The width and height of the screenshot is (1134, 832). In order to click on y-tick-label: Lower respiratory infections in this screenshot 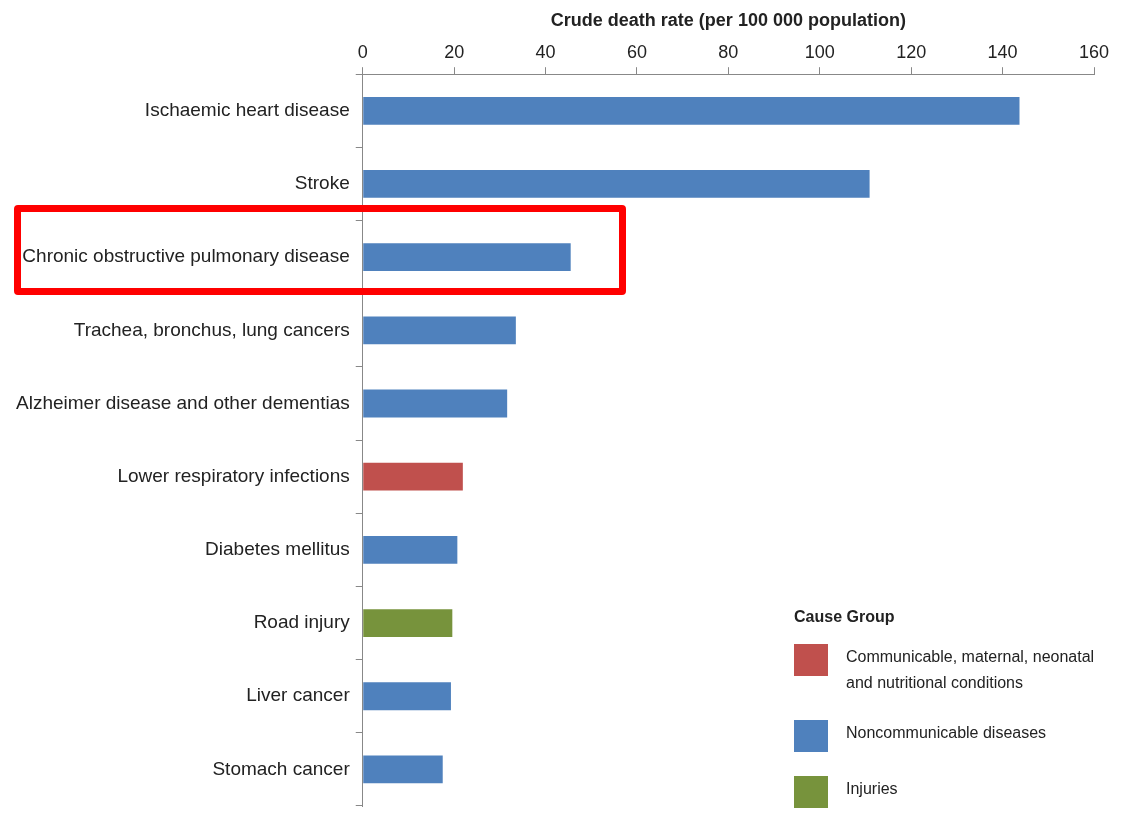, I will do `click(233, 475)`.